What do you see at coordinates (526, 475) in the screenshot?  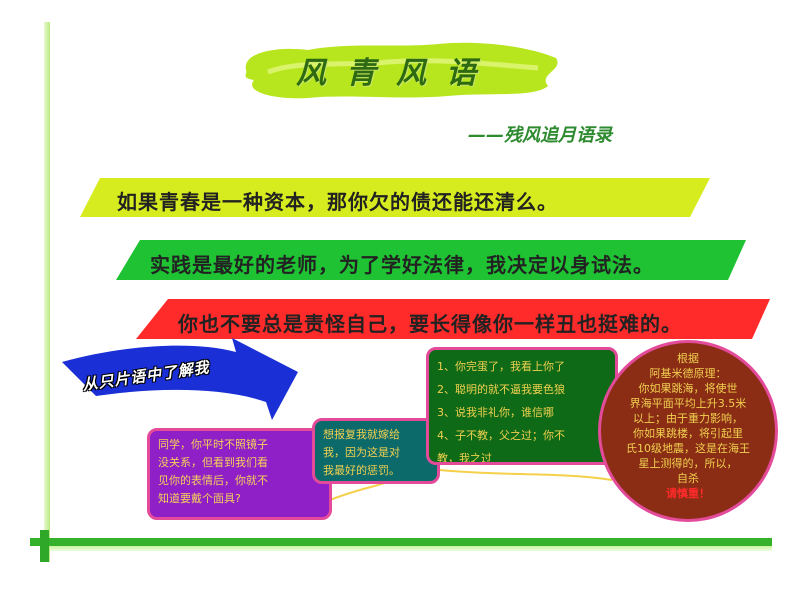 I see `connector-line-mid` at bounding box center [526, 475].